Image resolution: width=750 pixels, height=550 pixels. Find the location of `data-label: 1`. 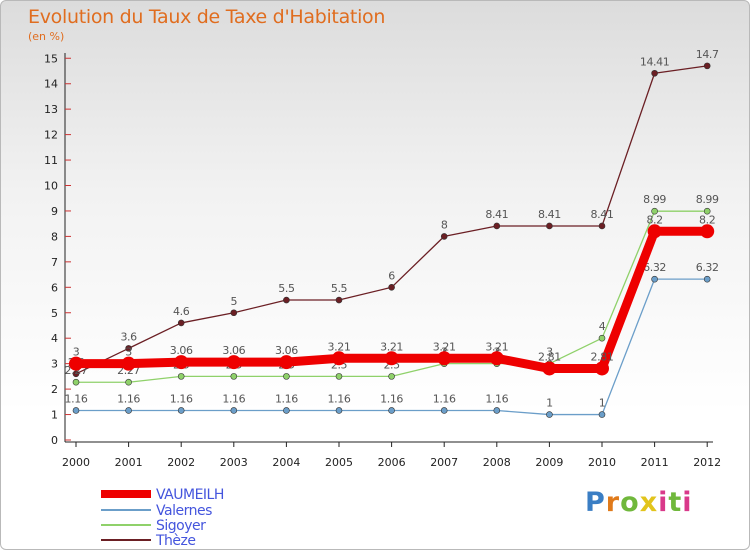

data-label: 1 is located at coordinates (549, 403).